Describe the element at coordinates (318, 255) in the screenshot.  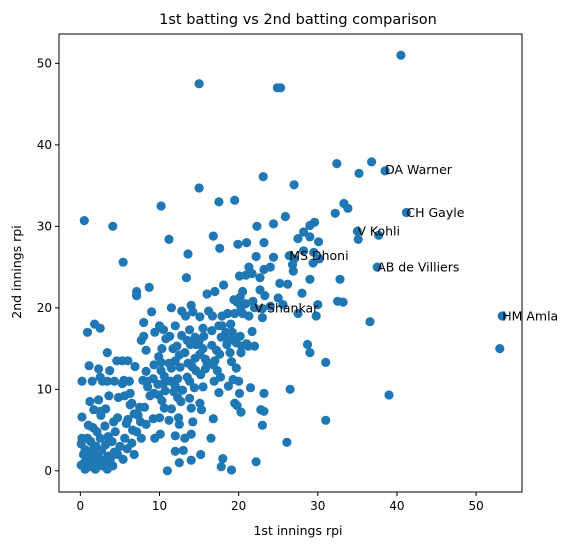
I see `annotation-label: MS Dhoni` at that location.